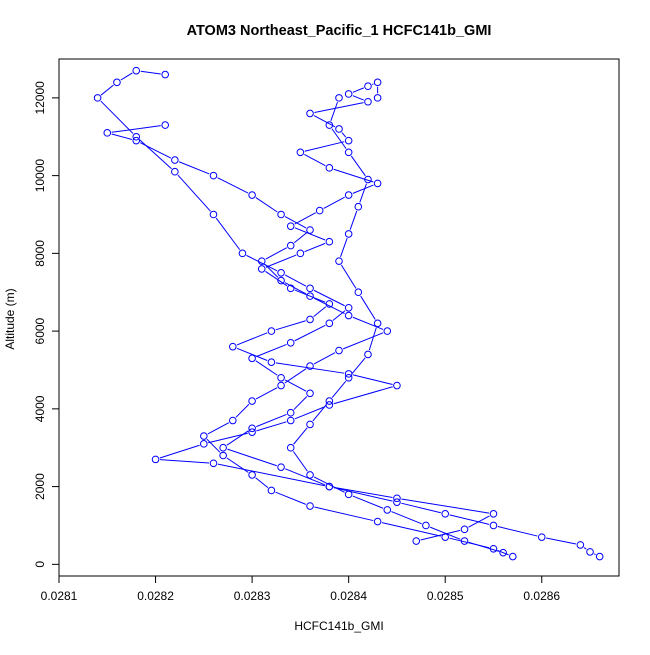 This screenshot has width=650, height=655. Describe the element at coordinates (40, 98) in the screenshot. I see `y-tick-label: 12000` at that location.